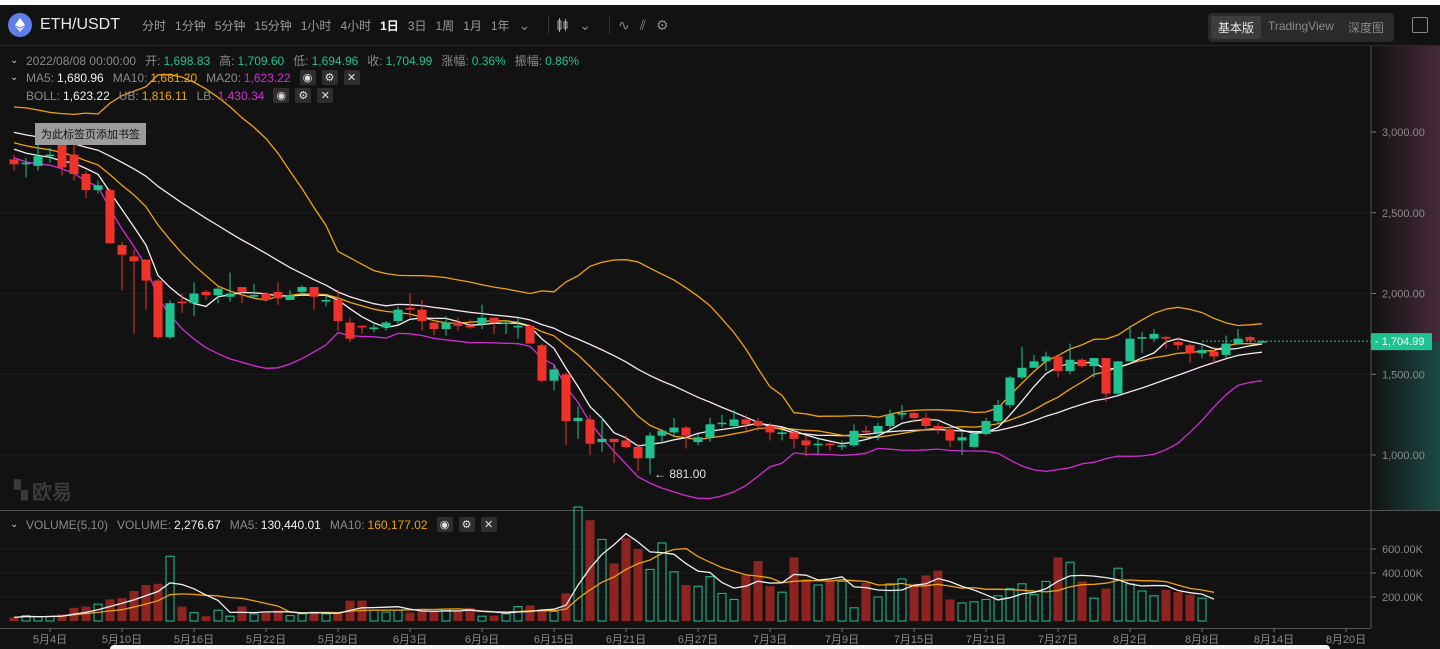  Describe the element at coordinates (1420, 25) in the screenshot. I see `fullscreen-icon` at that location.